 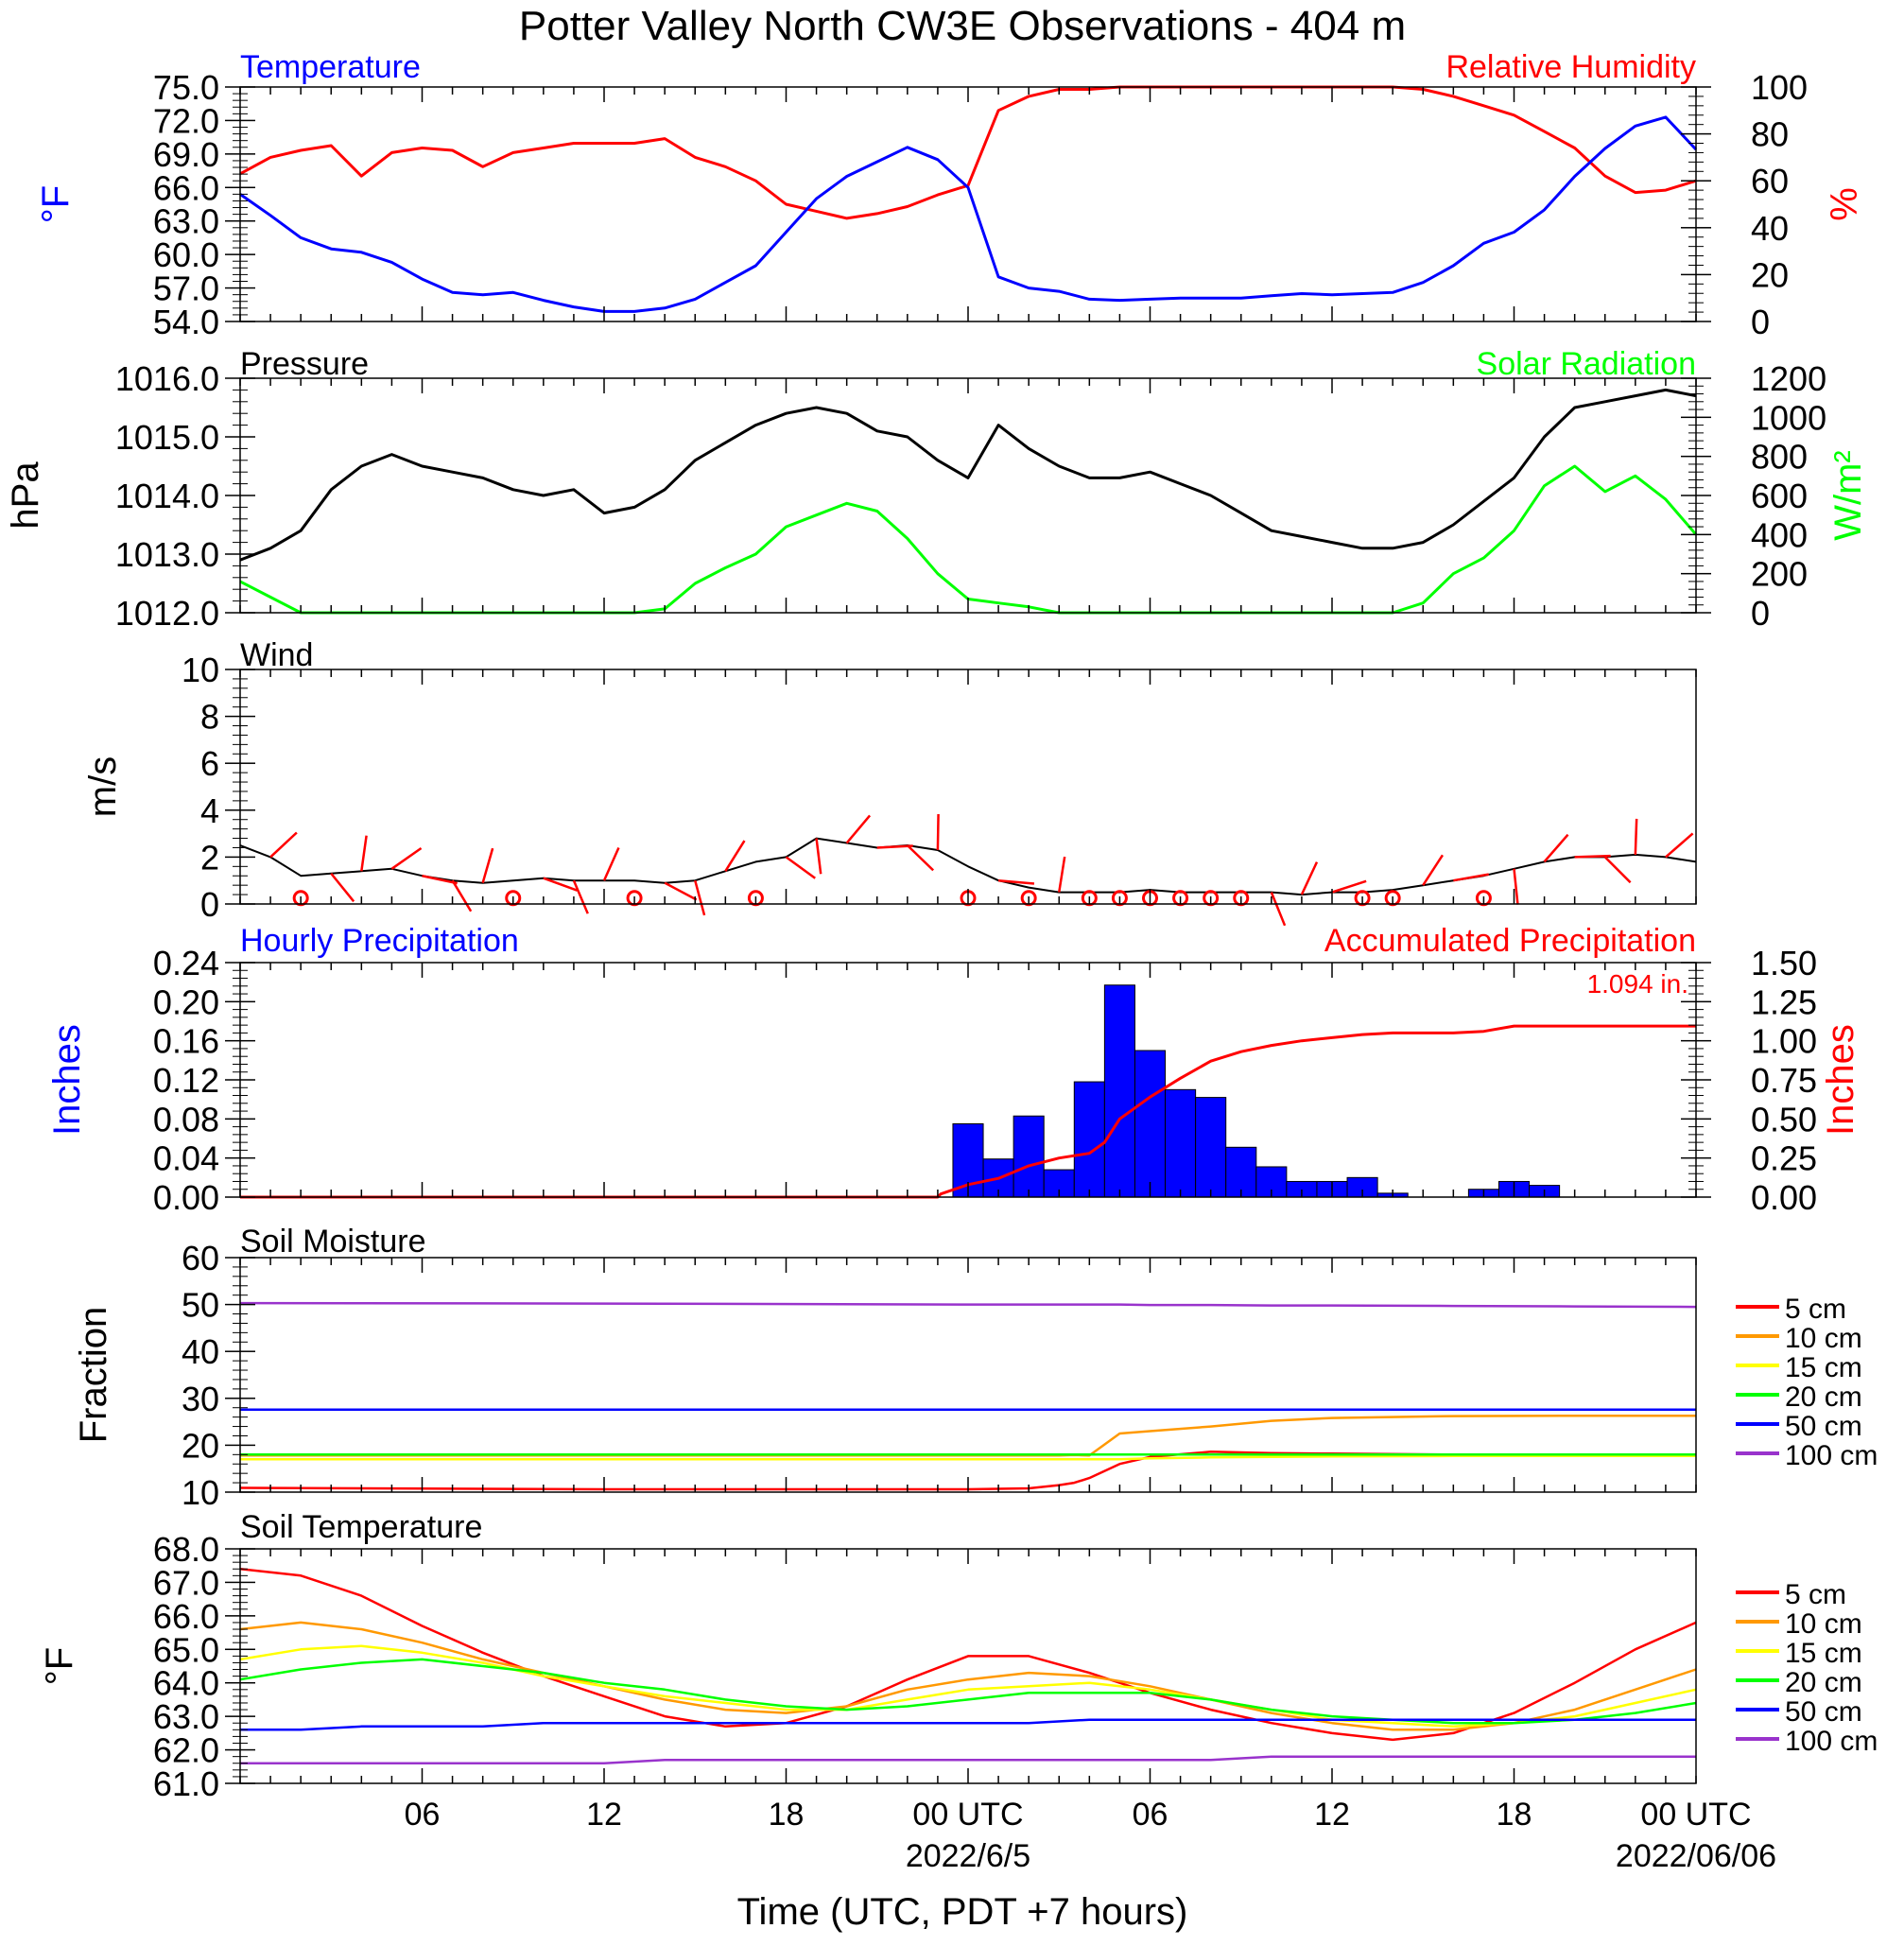 What do you see at coordinates (186, 289) in the screenshot?
I see `y-tick-label: 57.0` at bounding box center [186, 289].